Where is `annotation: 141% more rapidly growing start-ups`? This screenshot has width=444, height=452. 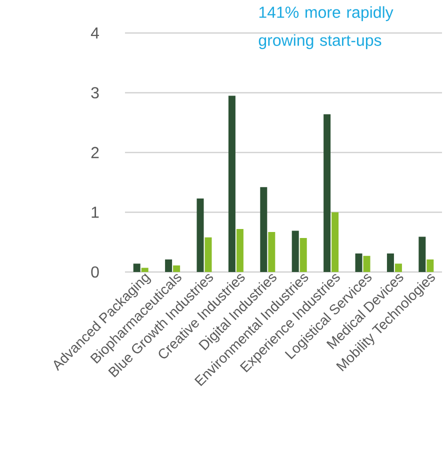 annotation: 141% more rapidly growing start-ups is located at coordinates (326, 28).